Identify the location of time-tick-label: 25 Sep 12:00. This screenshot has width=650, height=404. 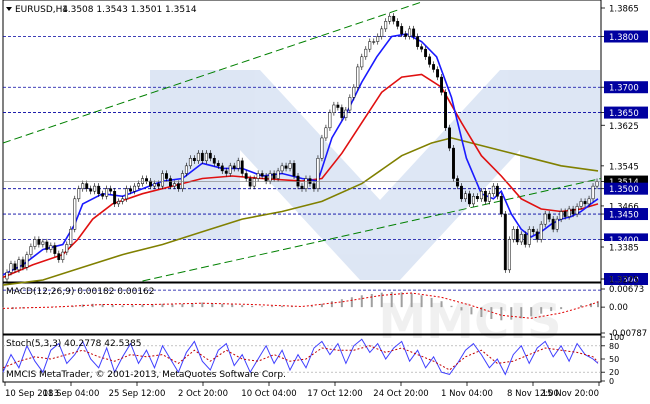
(137, 394).